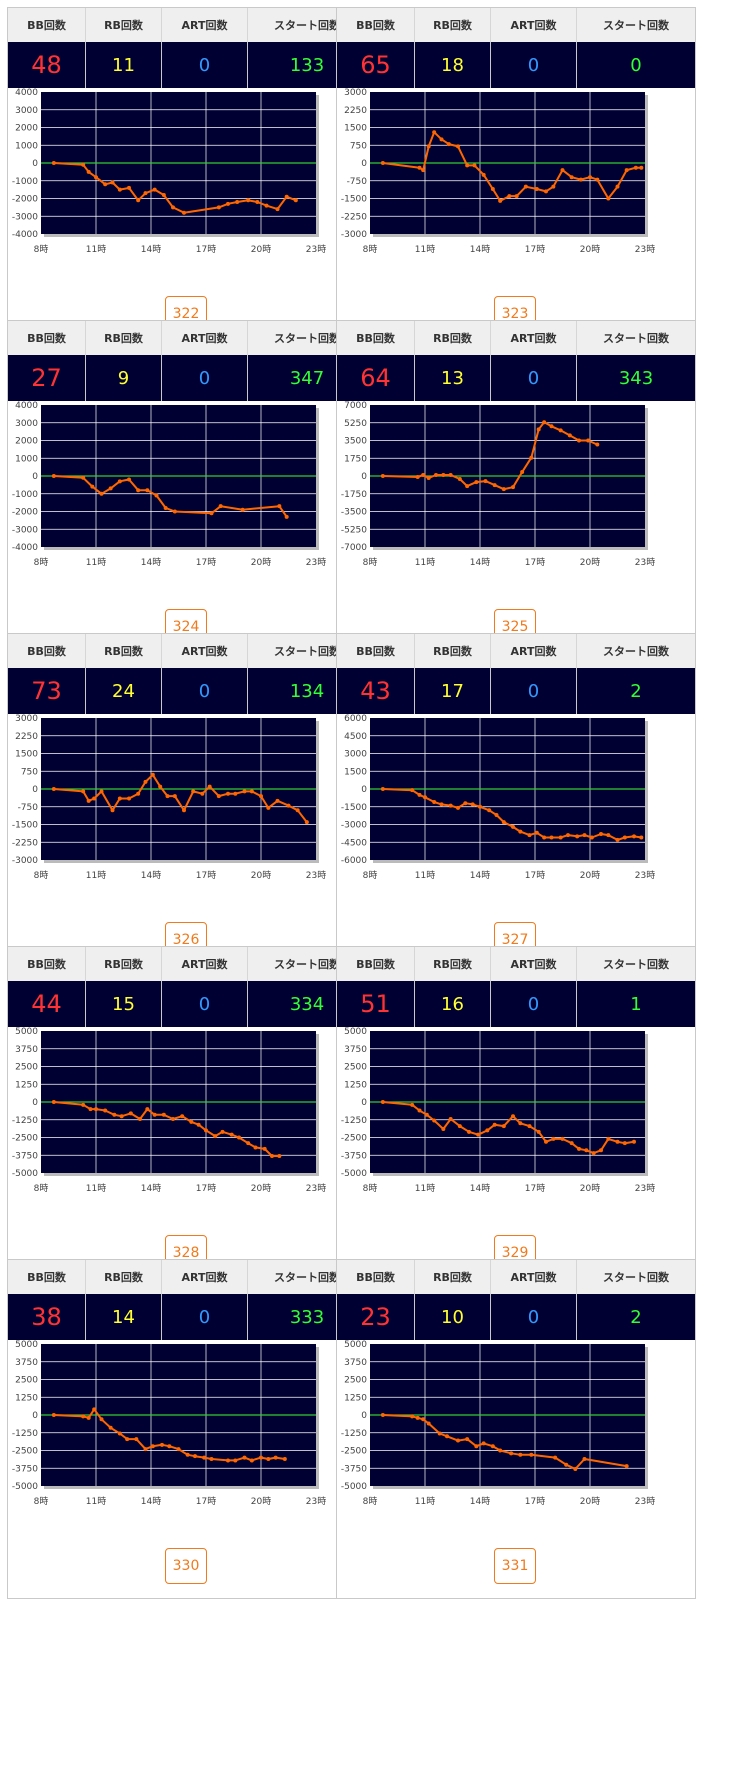 Image resolution: width=742 pixels, height=1769 pixels. I want to click on bb-count-cell: 65, so click(376, 65).